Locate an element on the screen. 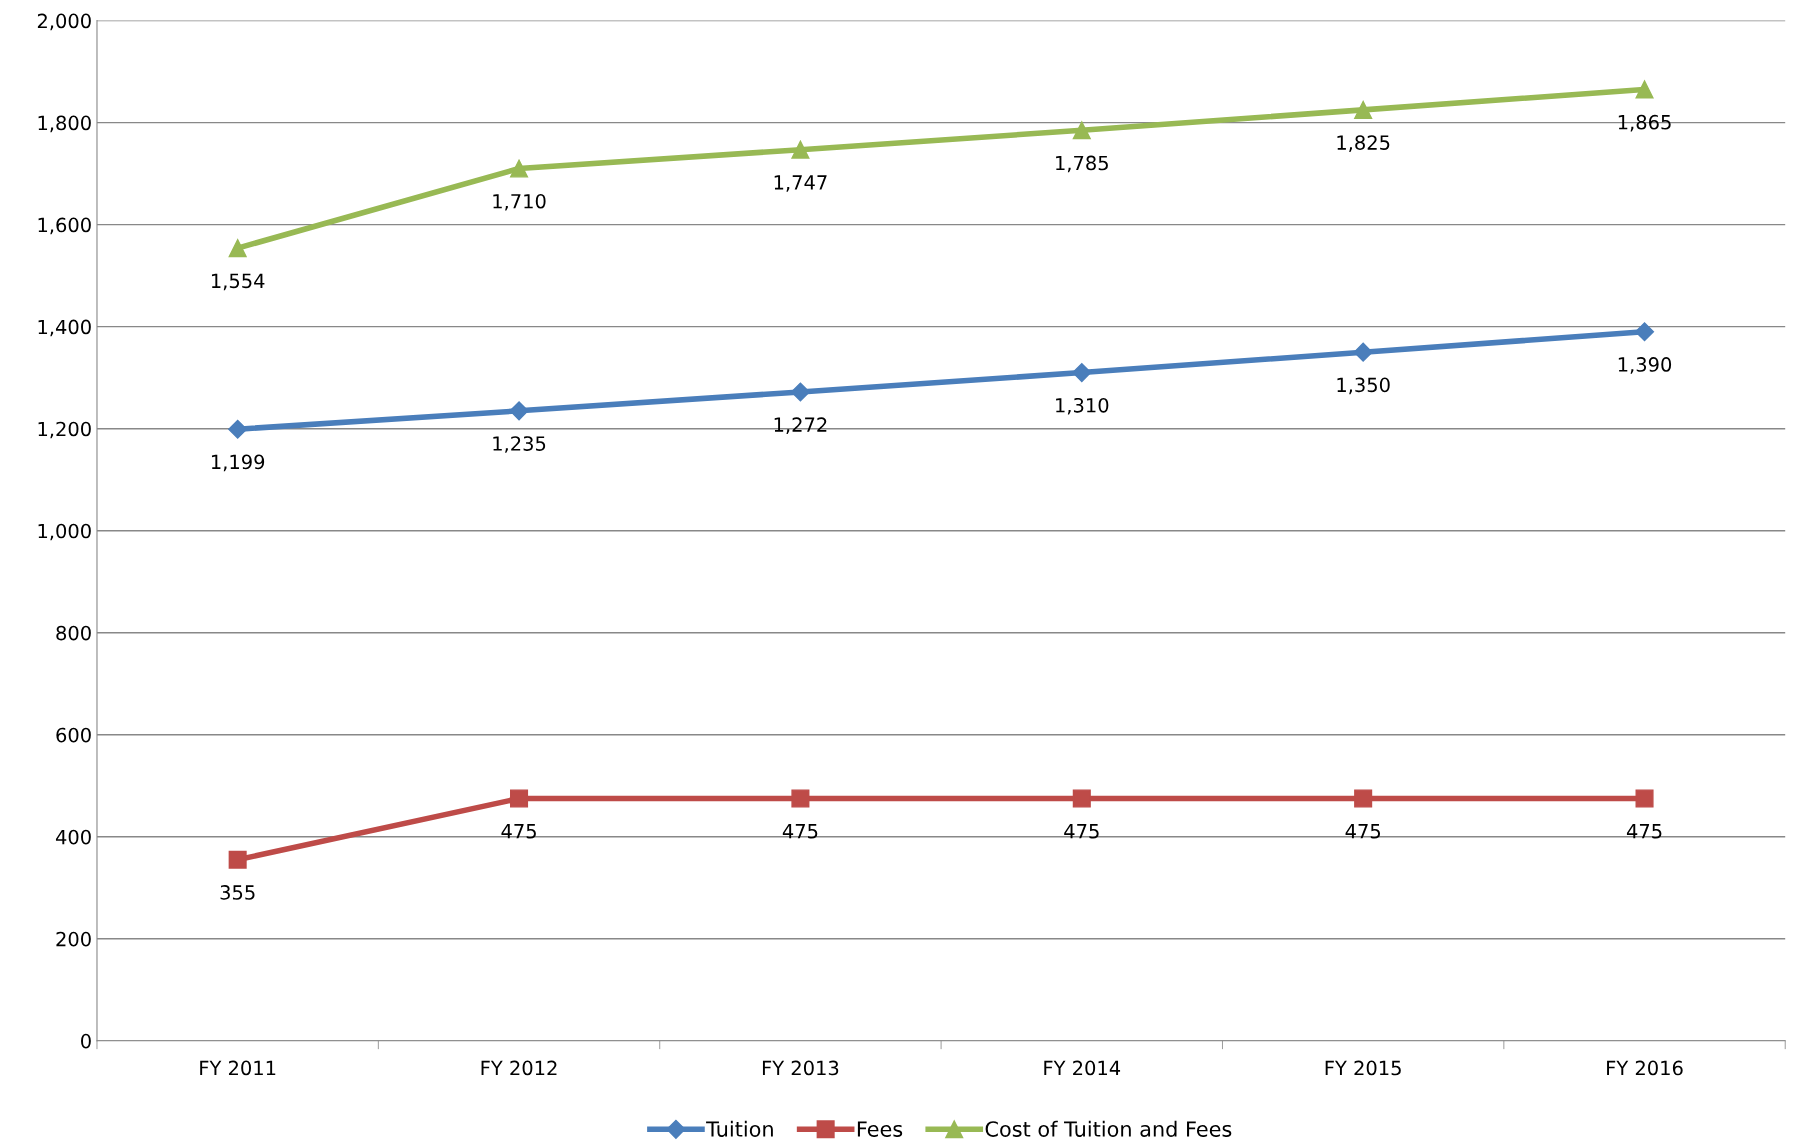  data-label: 1,710 is located at coordinates (519, 202).